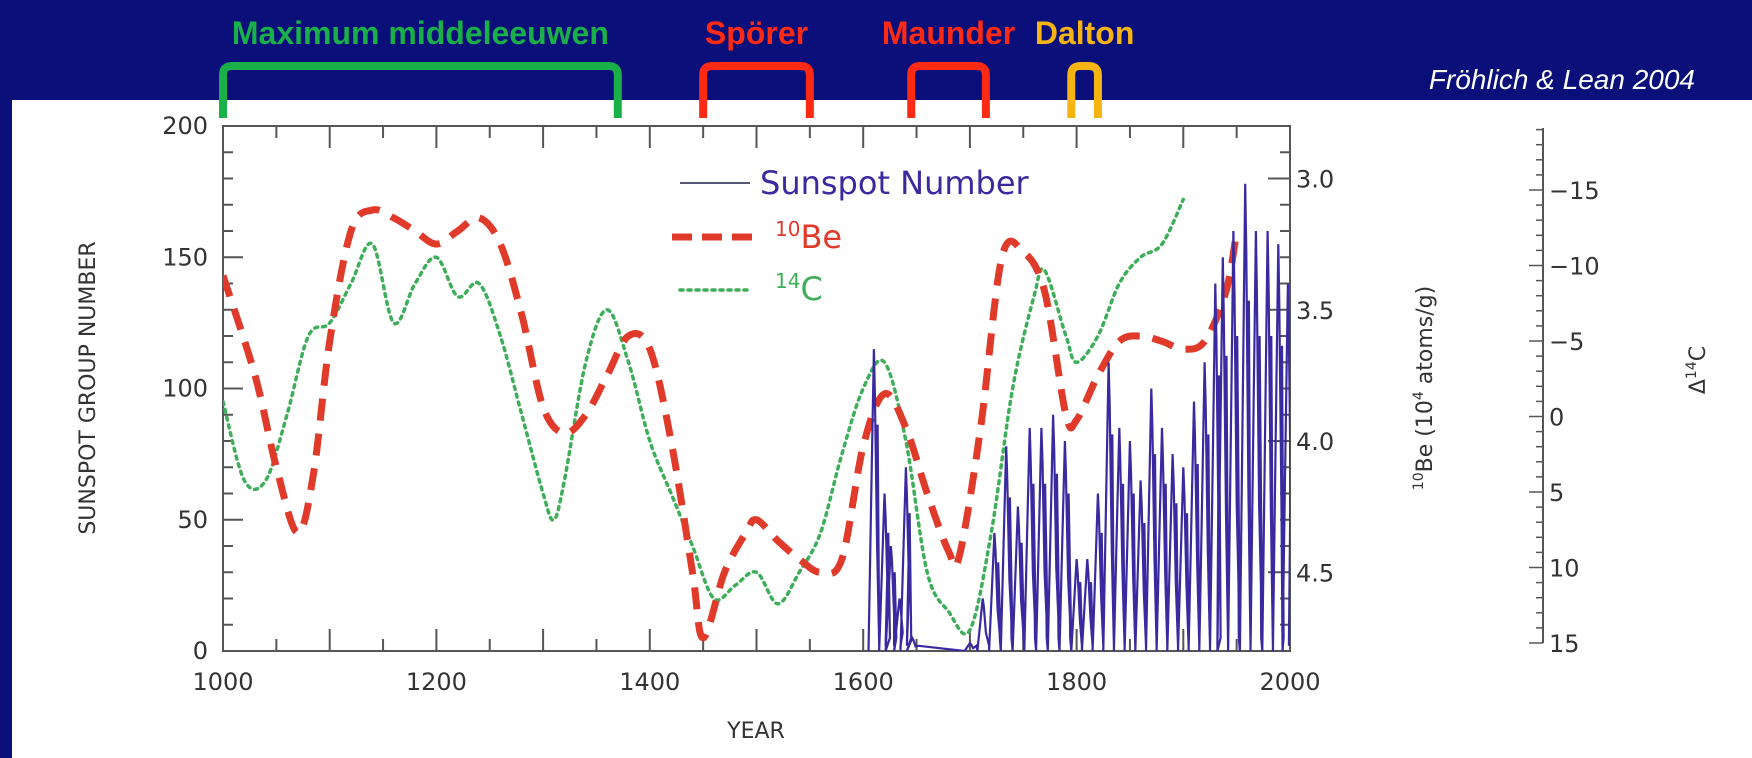  Describe the element at coordinates (756, 682) in the screenshot. I see `x-tick-labels: 1000 1200 1400 1600 1800 2000` at that location.